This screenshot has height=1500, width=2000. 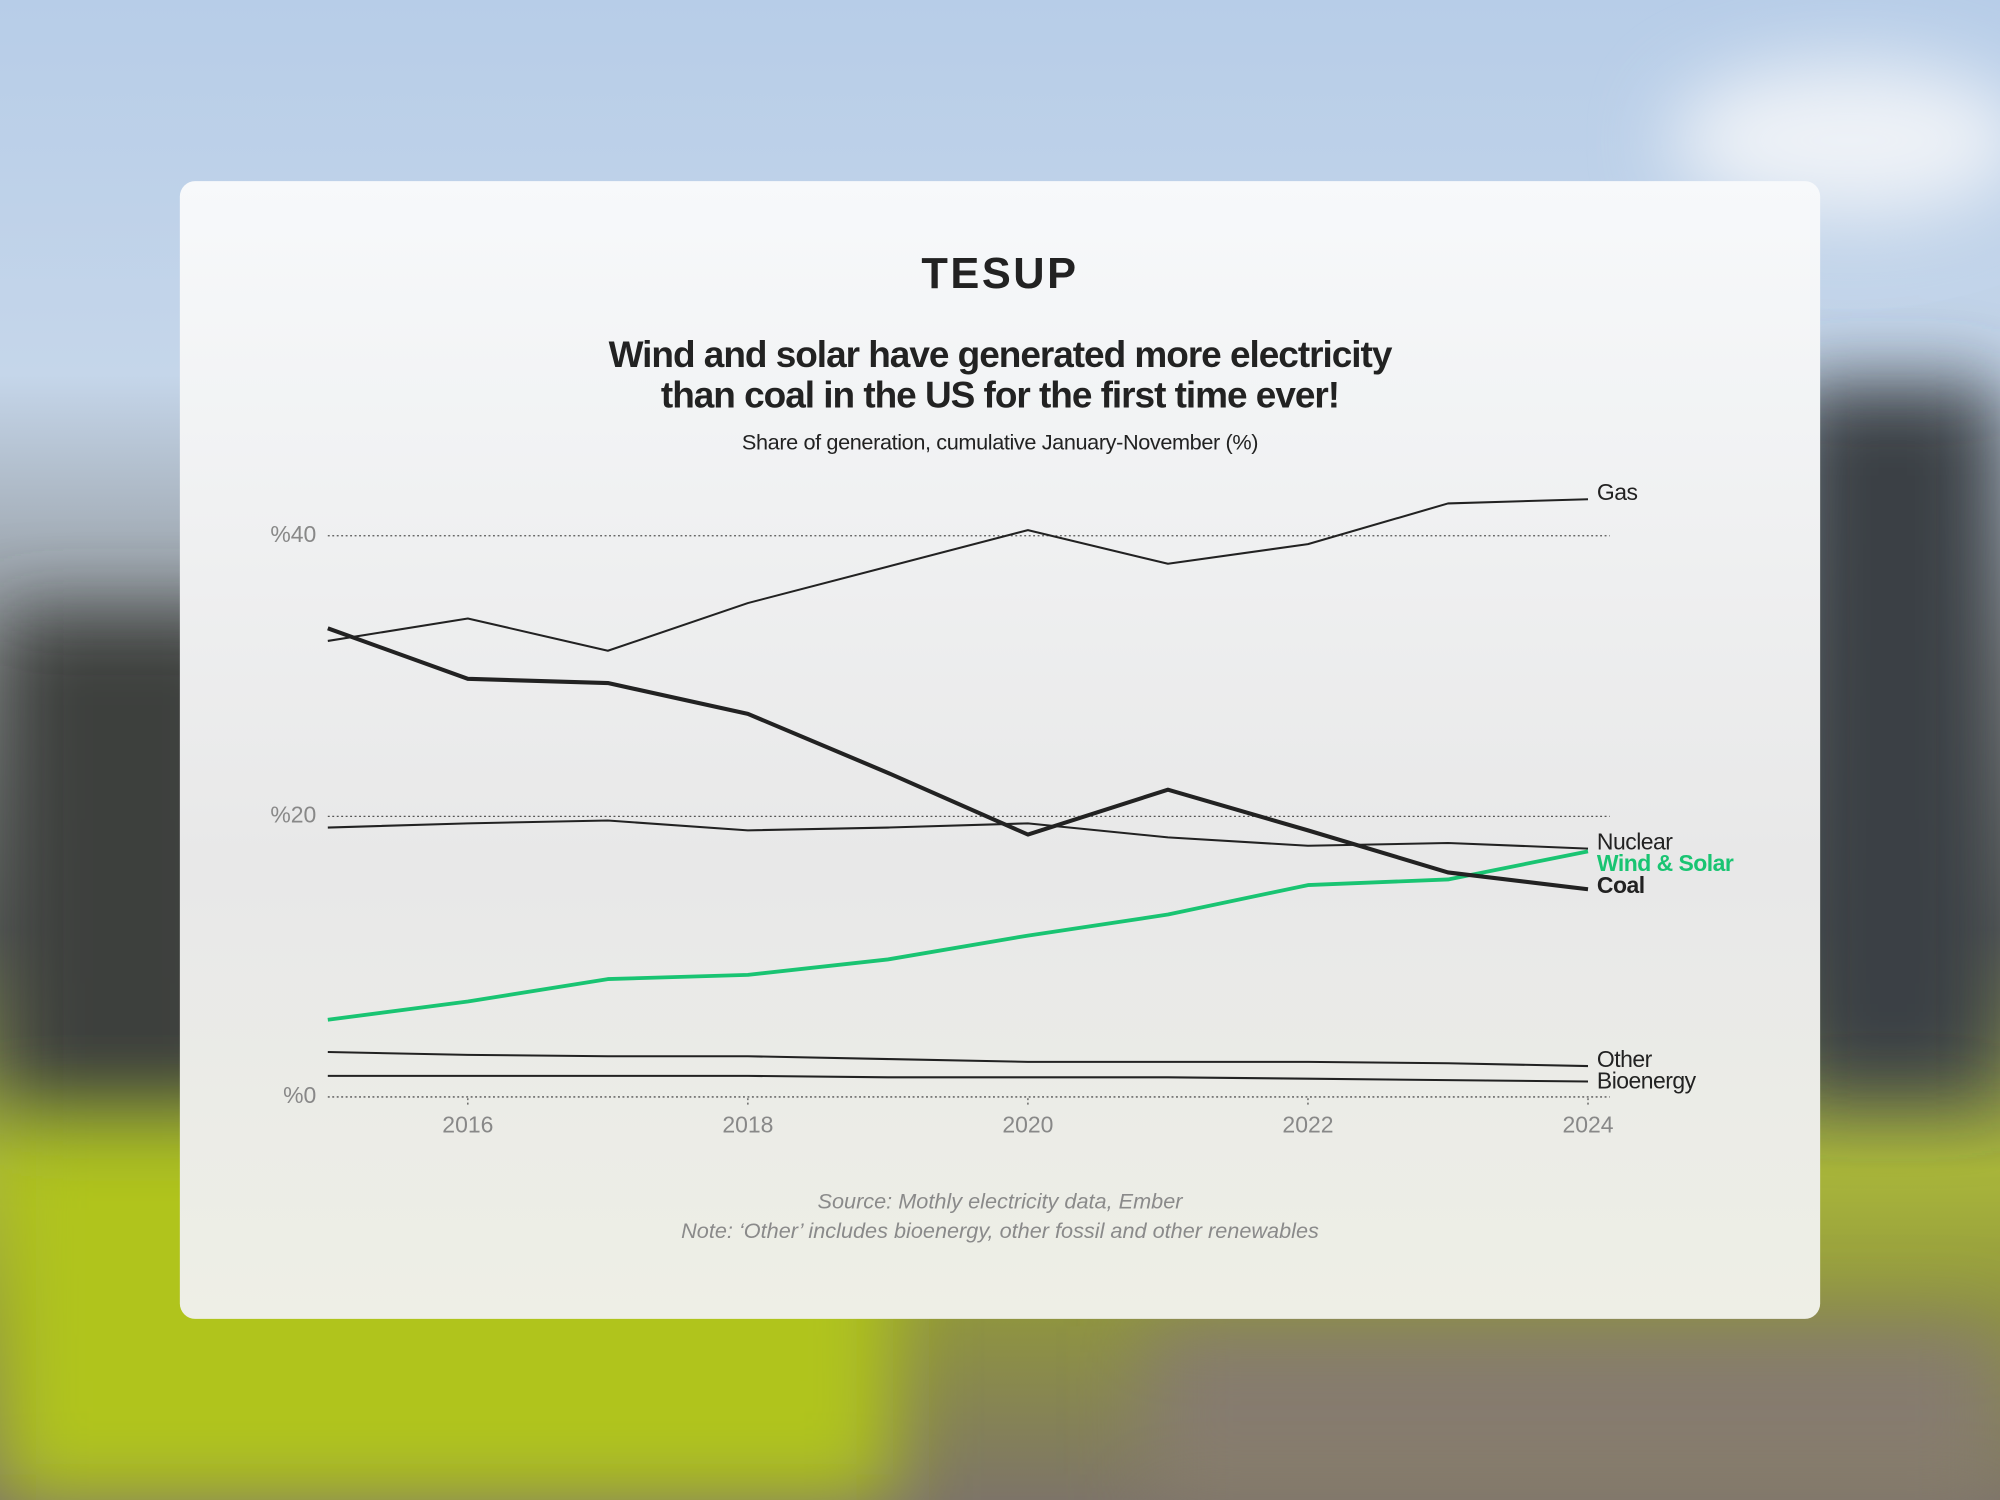 What do you see at coordinates (747, 1124) in the screenshot?
I see `x-tick-label: 2018` at bounding box center [747, 1124].